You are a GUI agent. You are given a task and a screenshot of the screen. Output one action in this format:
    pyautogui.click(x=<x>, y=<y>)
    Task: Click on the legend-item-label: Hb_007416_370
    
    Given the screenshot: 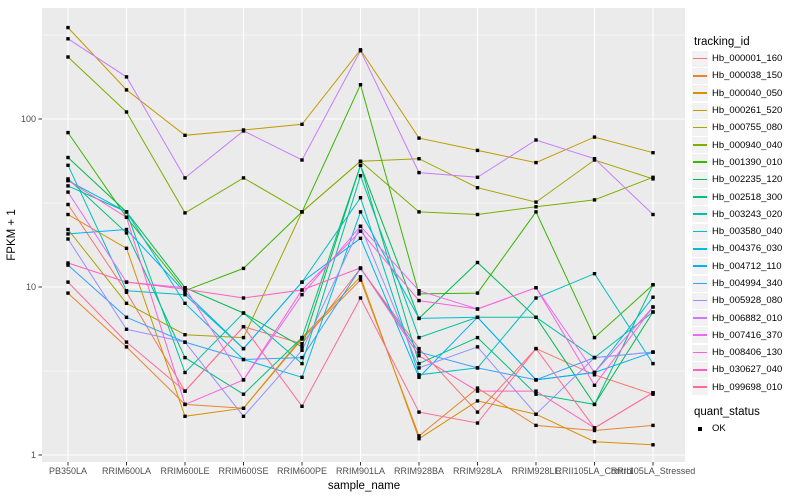 What is the action you would take?
    pyautogui.click(x=747, y=335)
    